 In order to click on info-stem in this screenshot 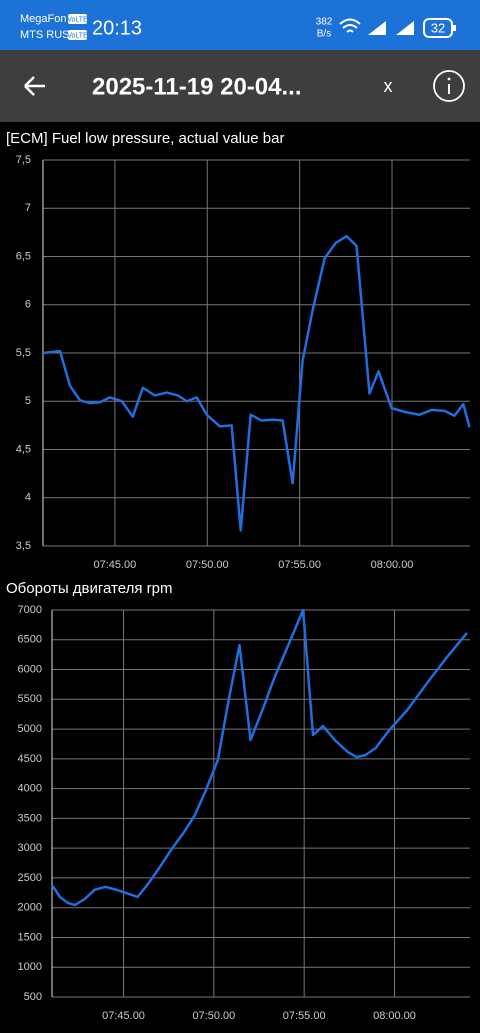, I will do `click(449, 89)`.